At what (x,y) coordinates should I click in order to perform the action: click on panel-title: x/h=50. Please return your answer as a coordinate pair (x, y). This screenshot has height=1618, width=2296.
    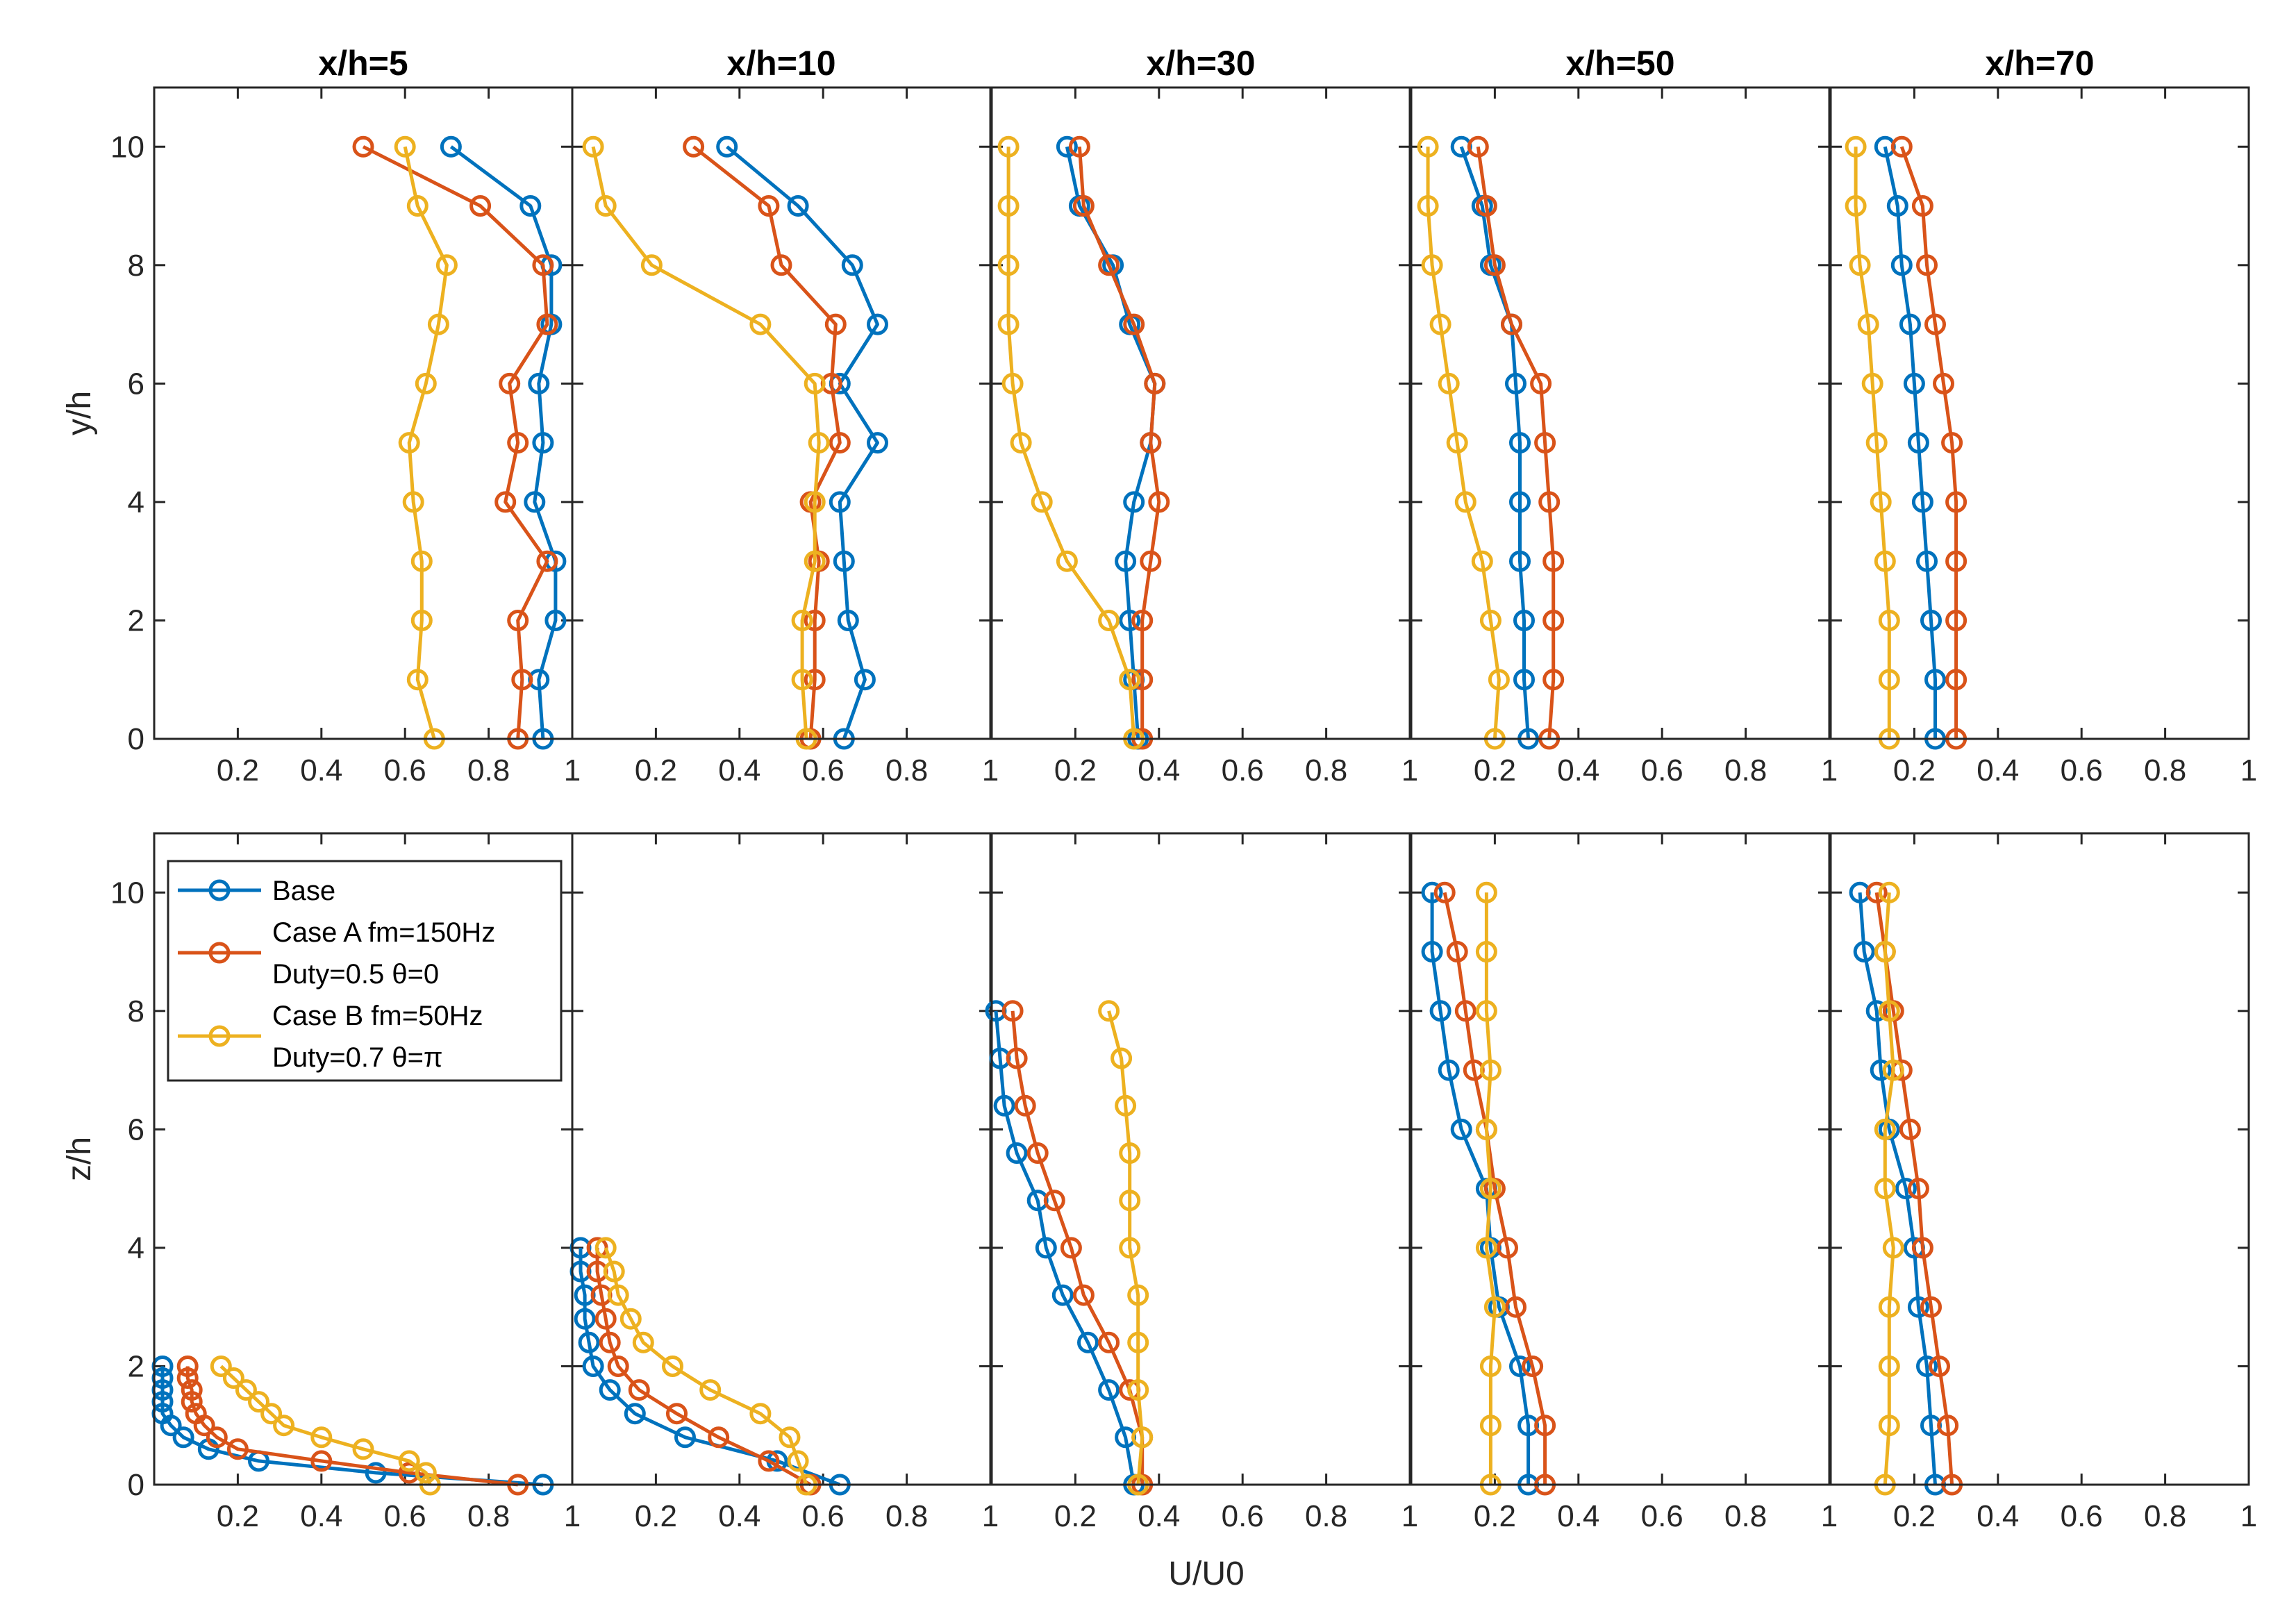
    Looking at the image, I should click on (1620, 63).